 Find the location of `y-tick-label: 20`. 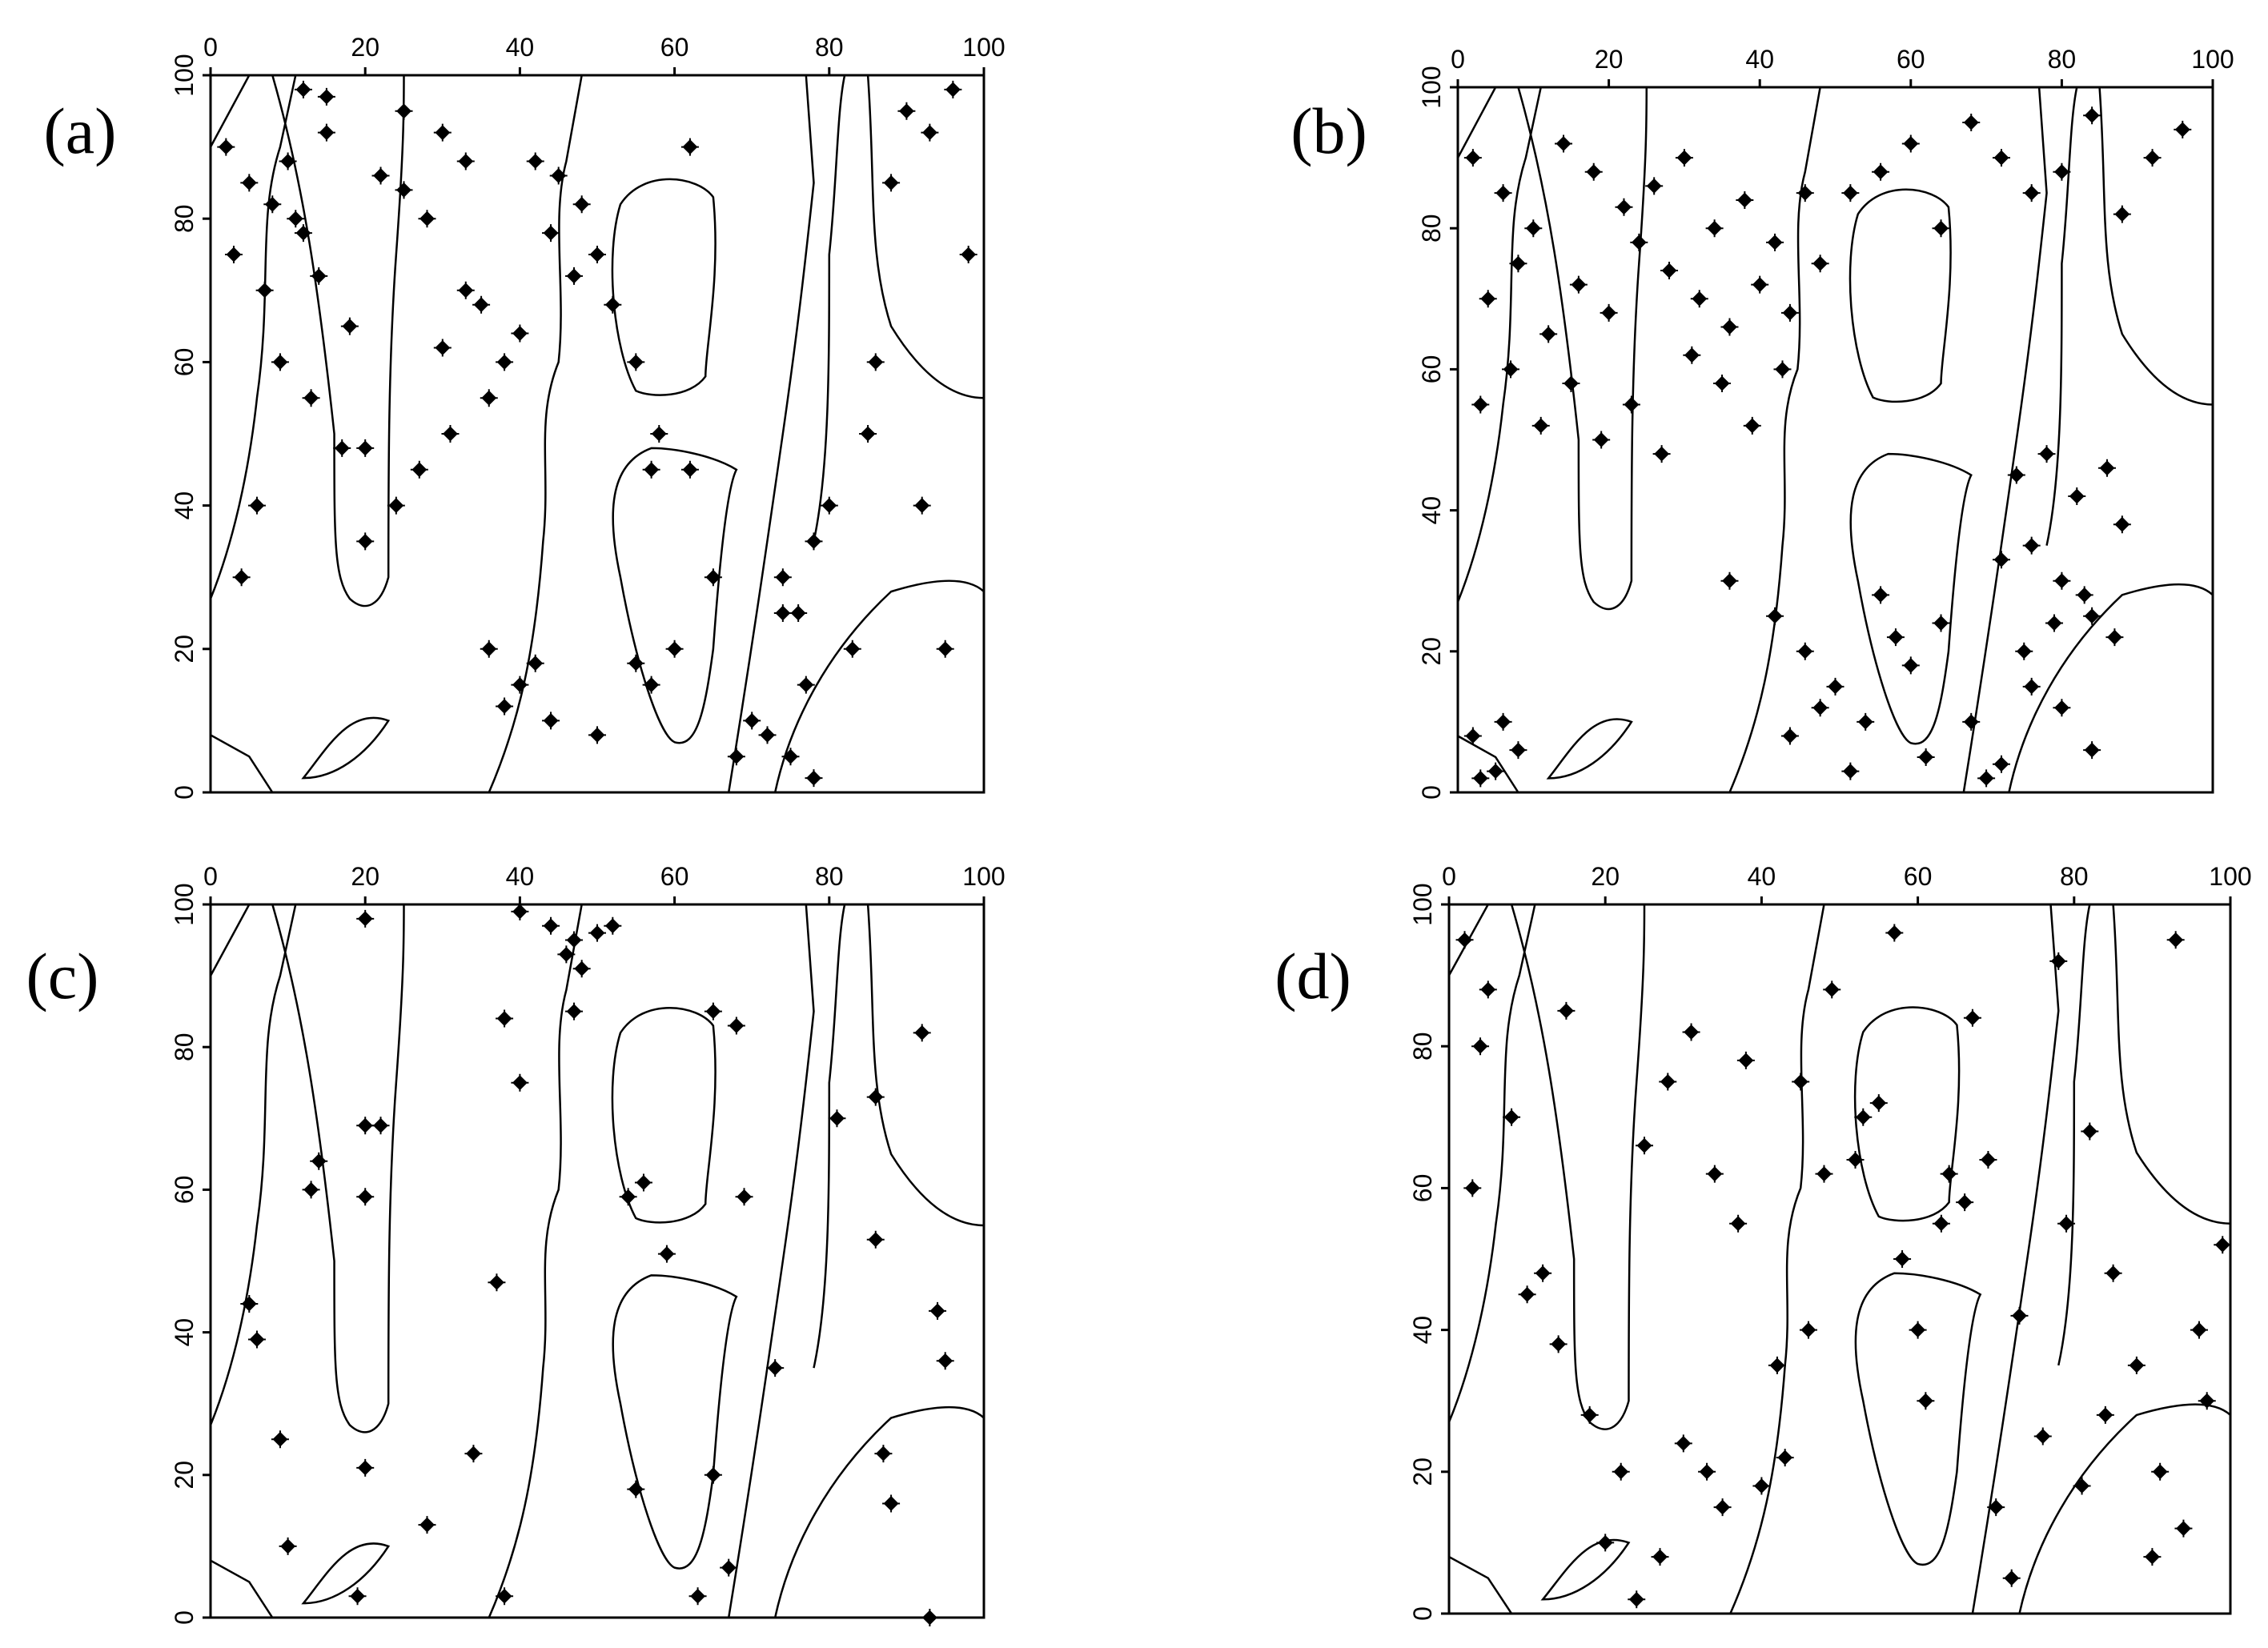

y-tick-label: 20 is located at coordinates (184, 649).